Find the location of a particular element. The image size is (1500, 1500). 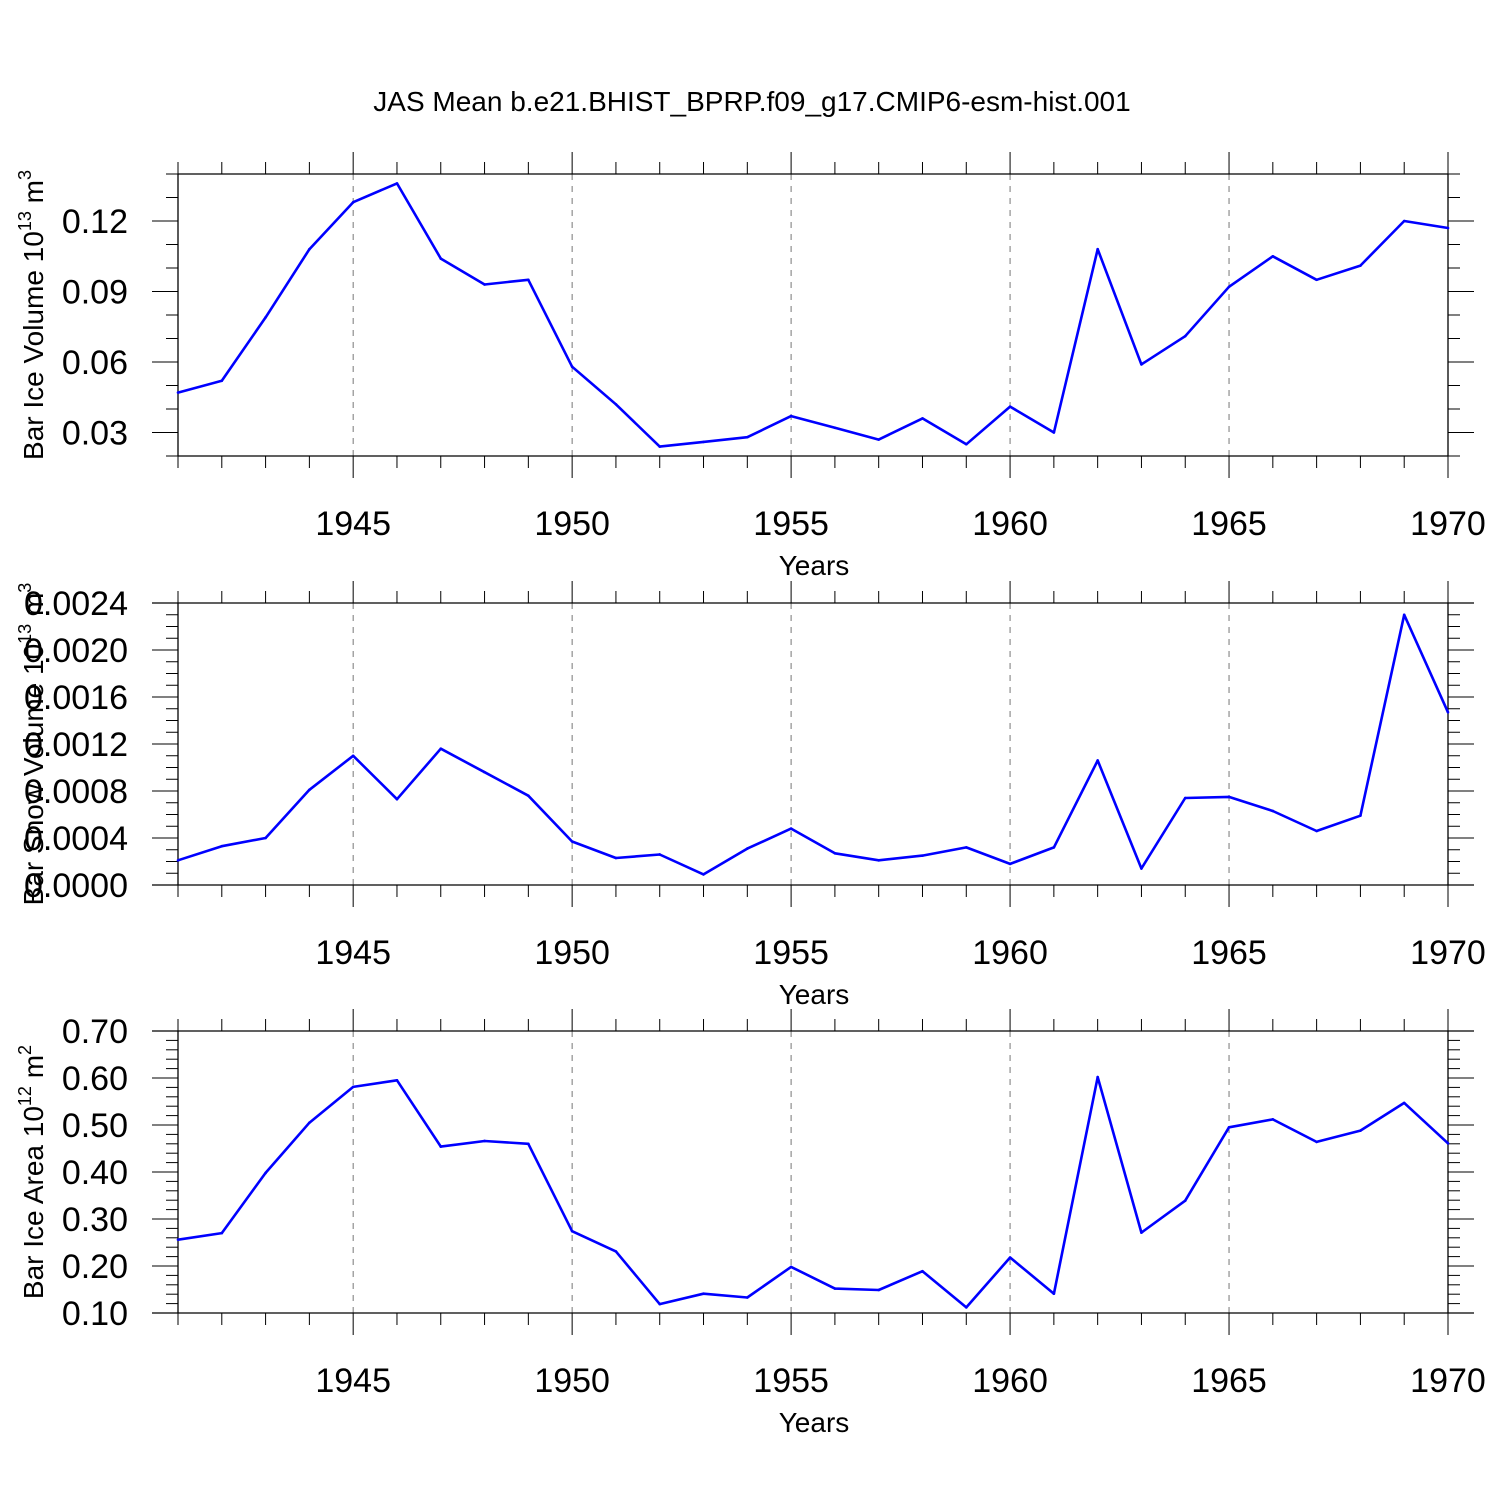

y-tick-label: 0.60 is located at coordinates (95, 1079).